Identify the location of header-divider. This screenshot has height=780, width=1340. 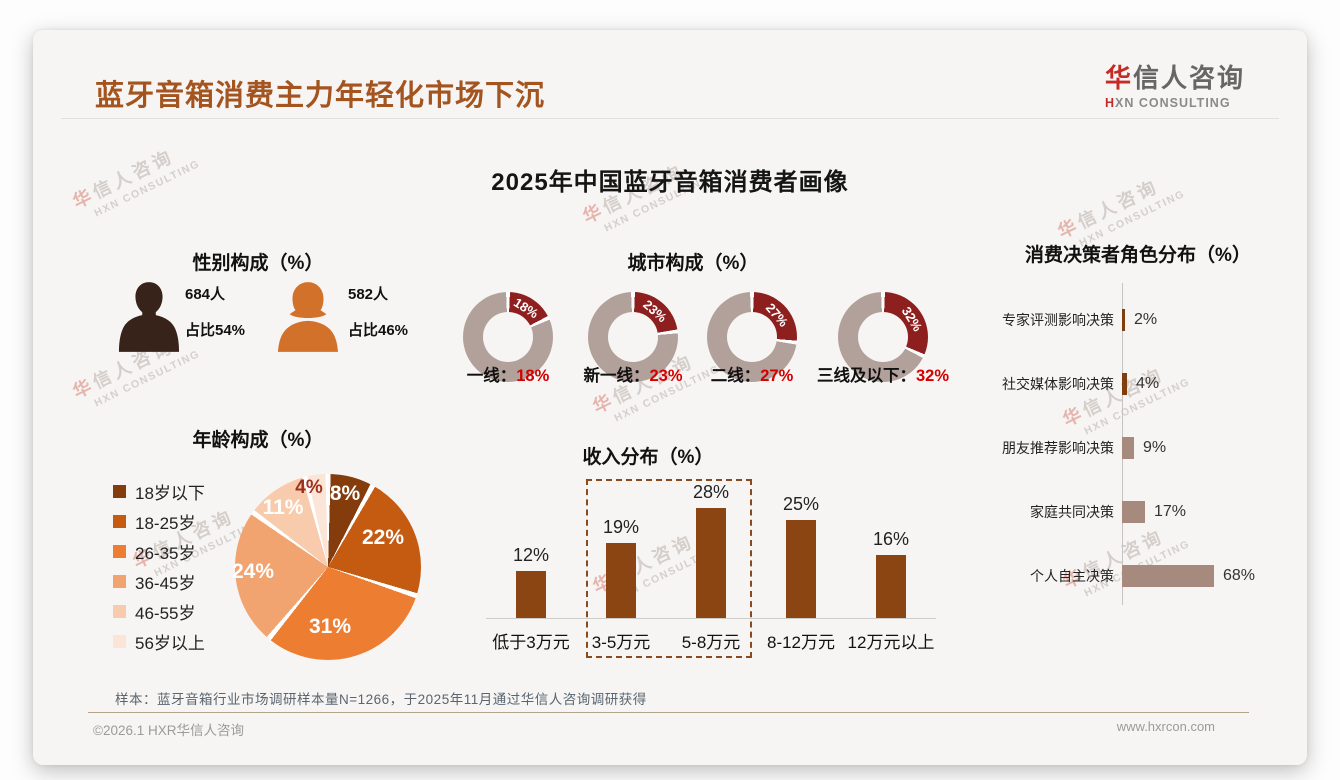
(670, 118).